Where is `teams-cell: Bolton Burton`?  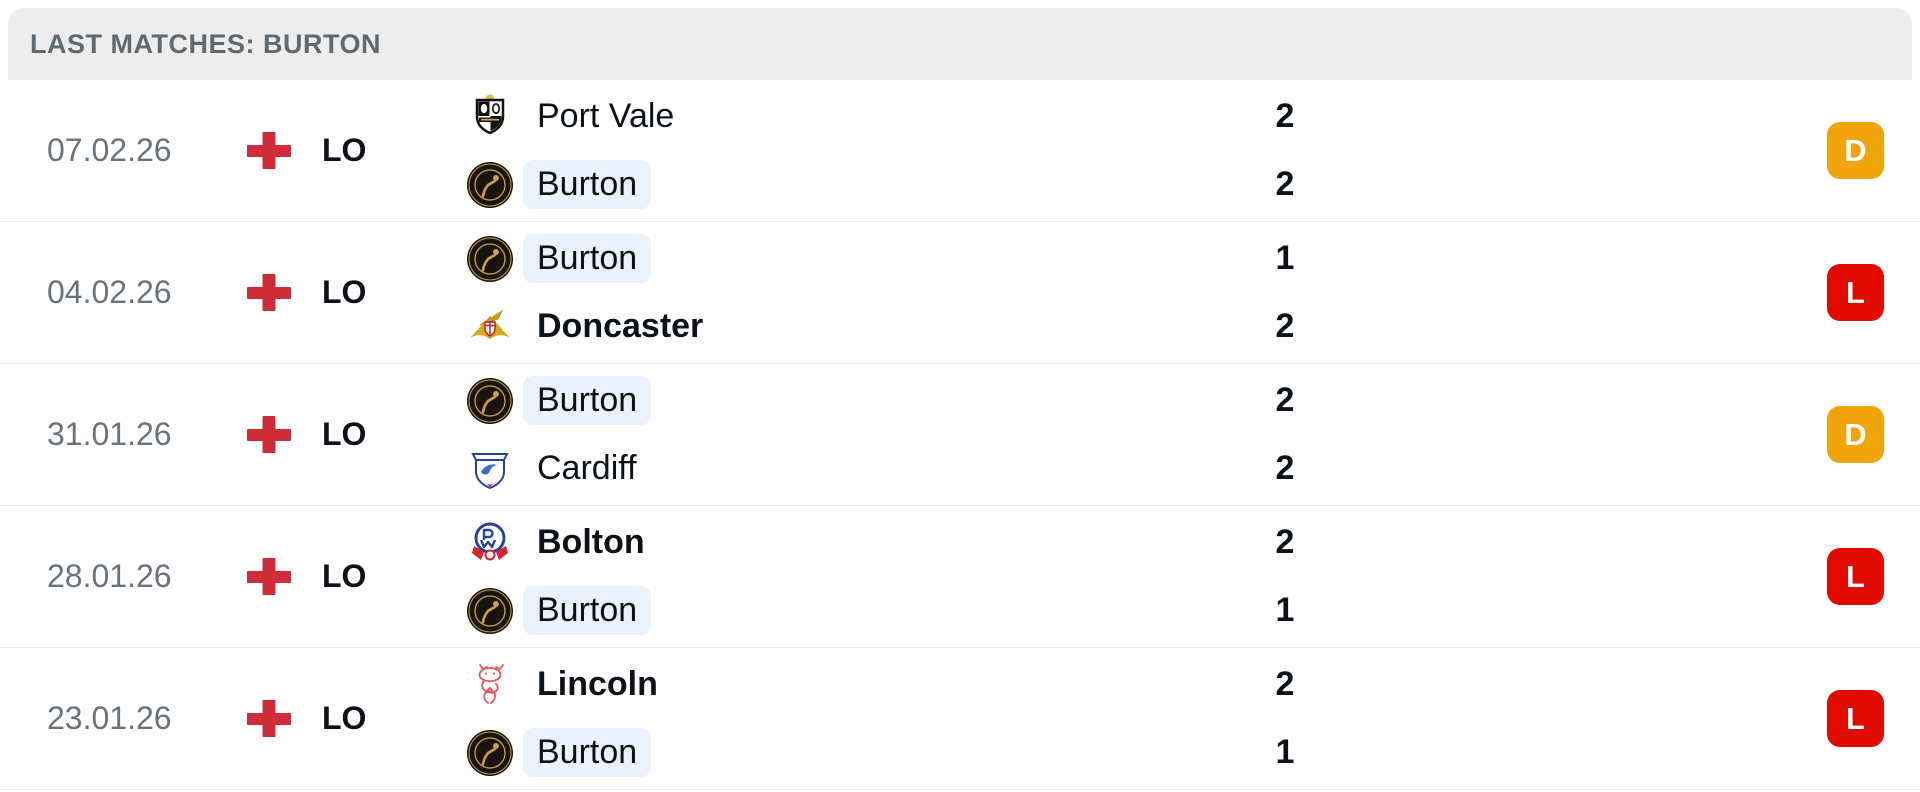
teams-cell: Bolton Burton is located at coordinates (795, 577).